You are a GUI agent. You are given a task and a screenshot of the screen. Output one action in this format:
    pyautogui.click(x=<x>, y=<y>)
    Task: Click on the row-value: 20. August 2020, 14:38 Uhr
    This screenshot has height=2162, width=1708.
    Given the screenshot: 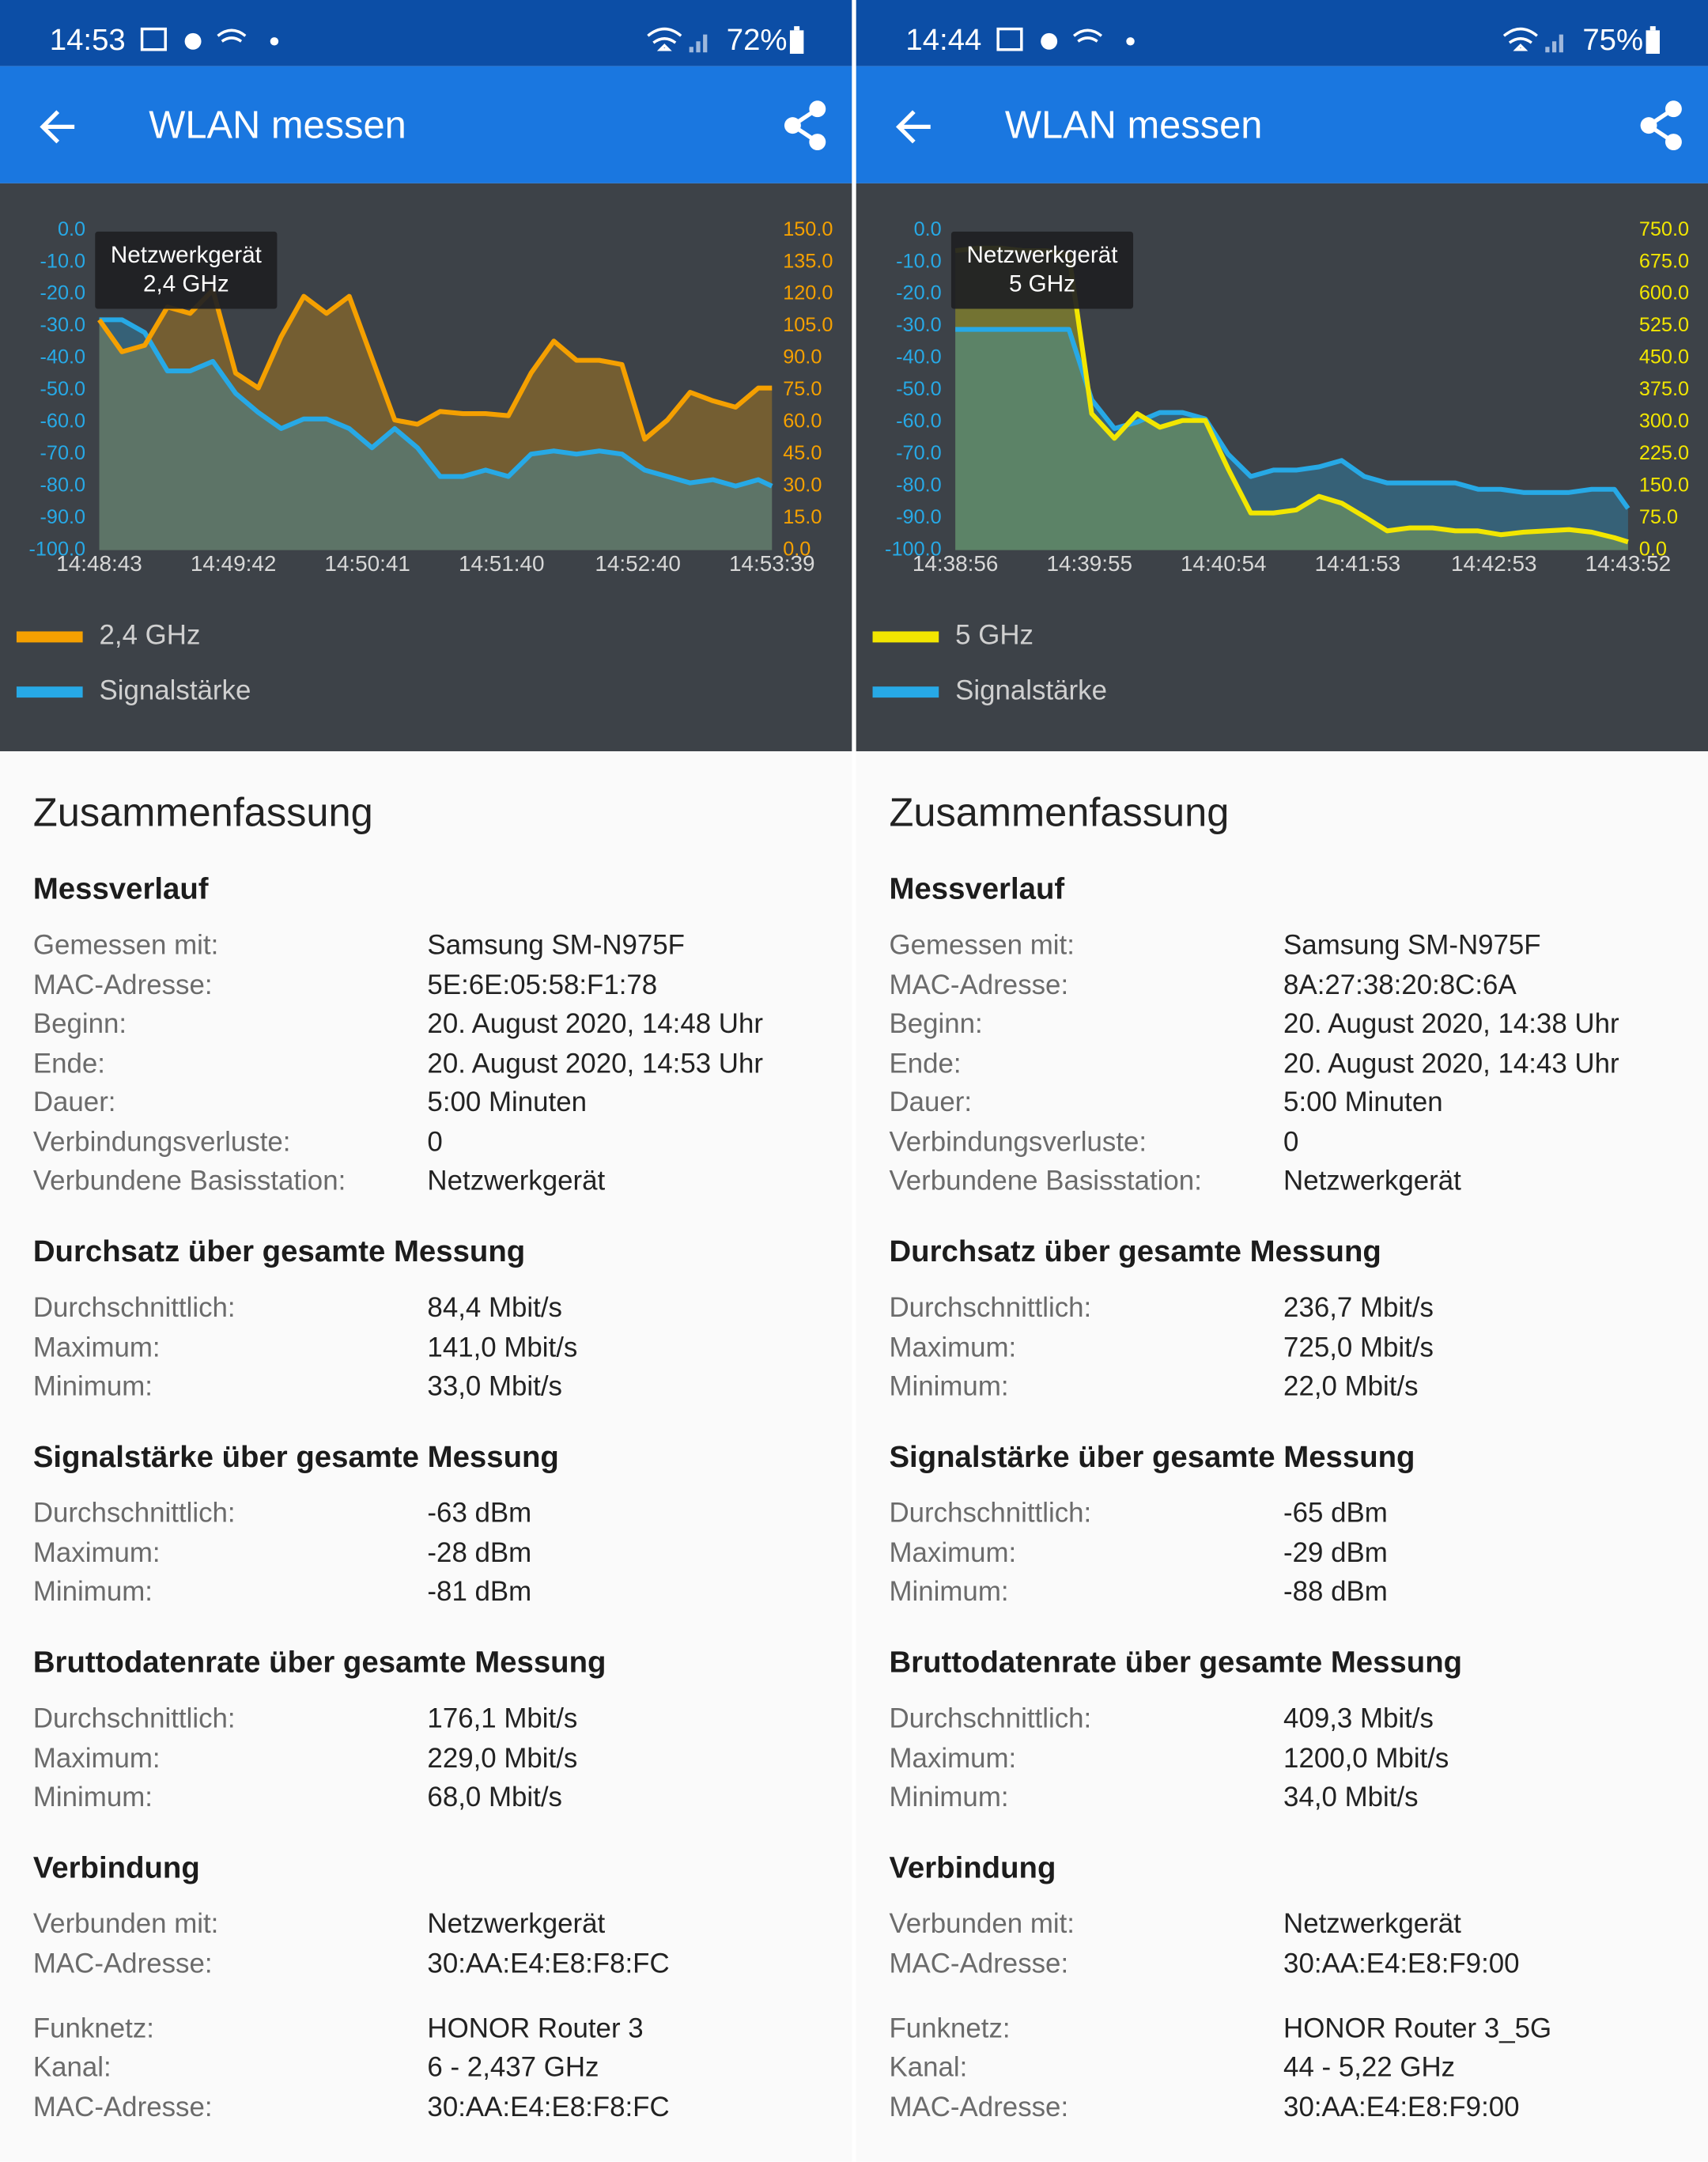 What is the action you would take?
    pyautogui.click(x=1451, y=1024)
    